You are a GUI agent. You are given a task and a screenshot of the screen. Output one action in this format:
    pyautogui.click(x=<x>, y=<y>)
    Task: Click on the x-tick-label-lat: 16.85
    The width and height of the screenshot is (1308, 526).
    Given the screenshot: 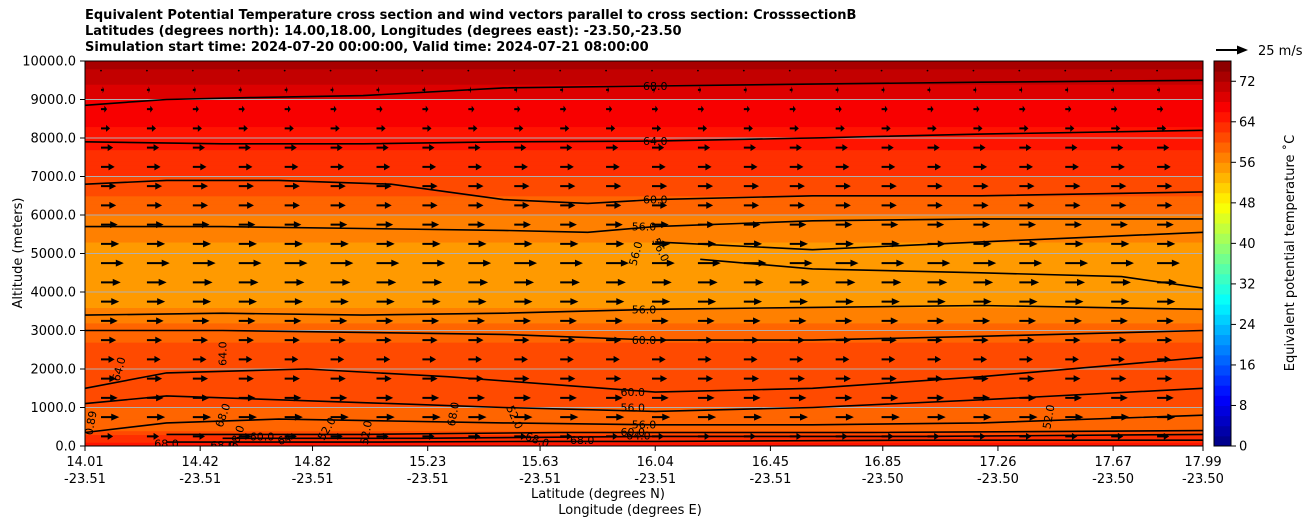 What is the action you would take?
    pyautogui.click(x=882, y=462)
    